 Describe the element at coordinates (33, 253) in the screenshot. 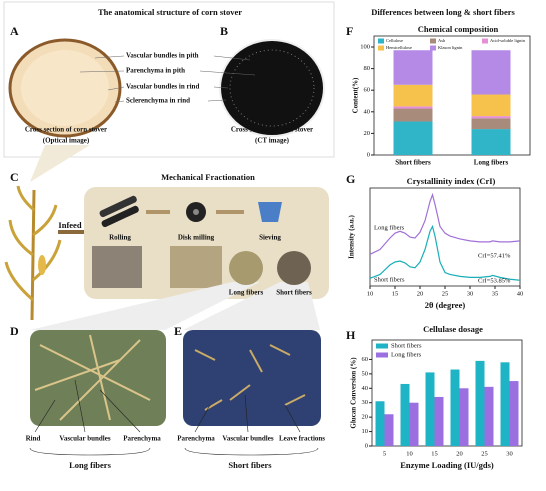

I see `corn-plant` at that location.